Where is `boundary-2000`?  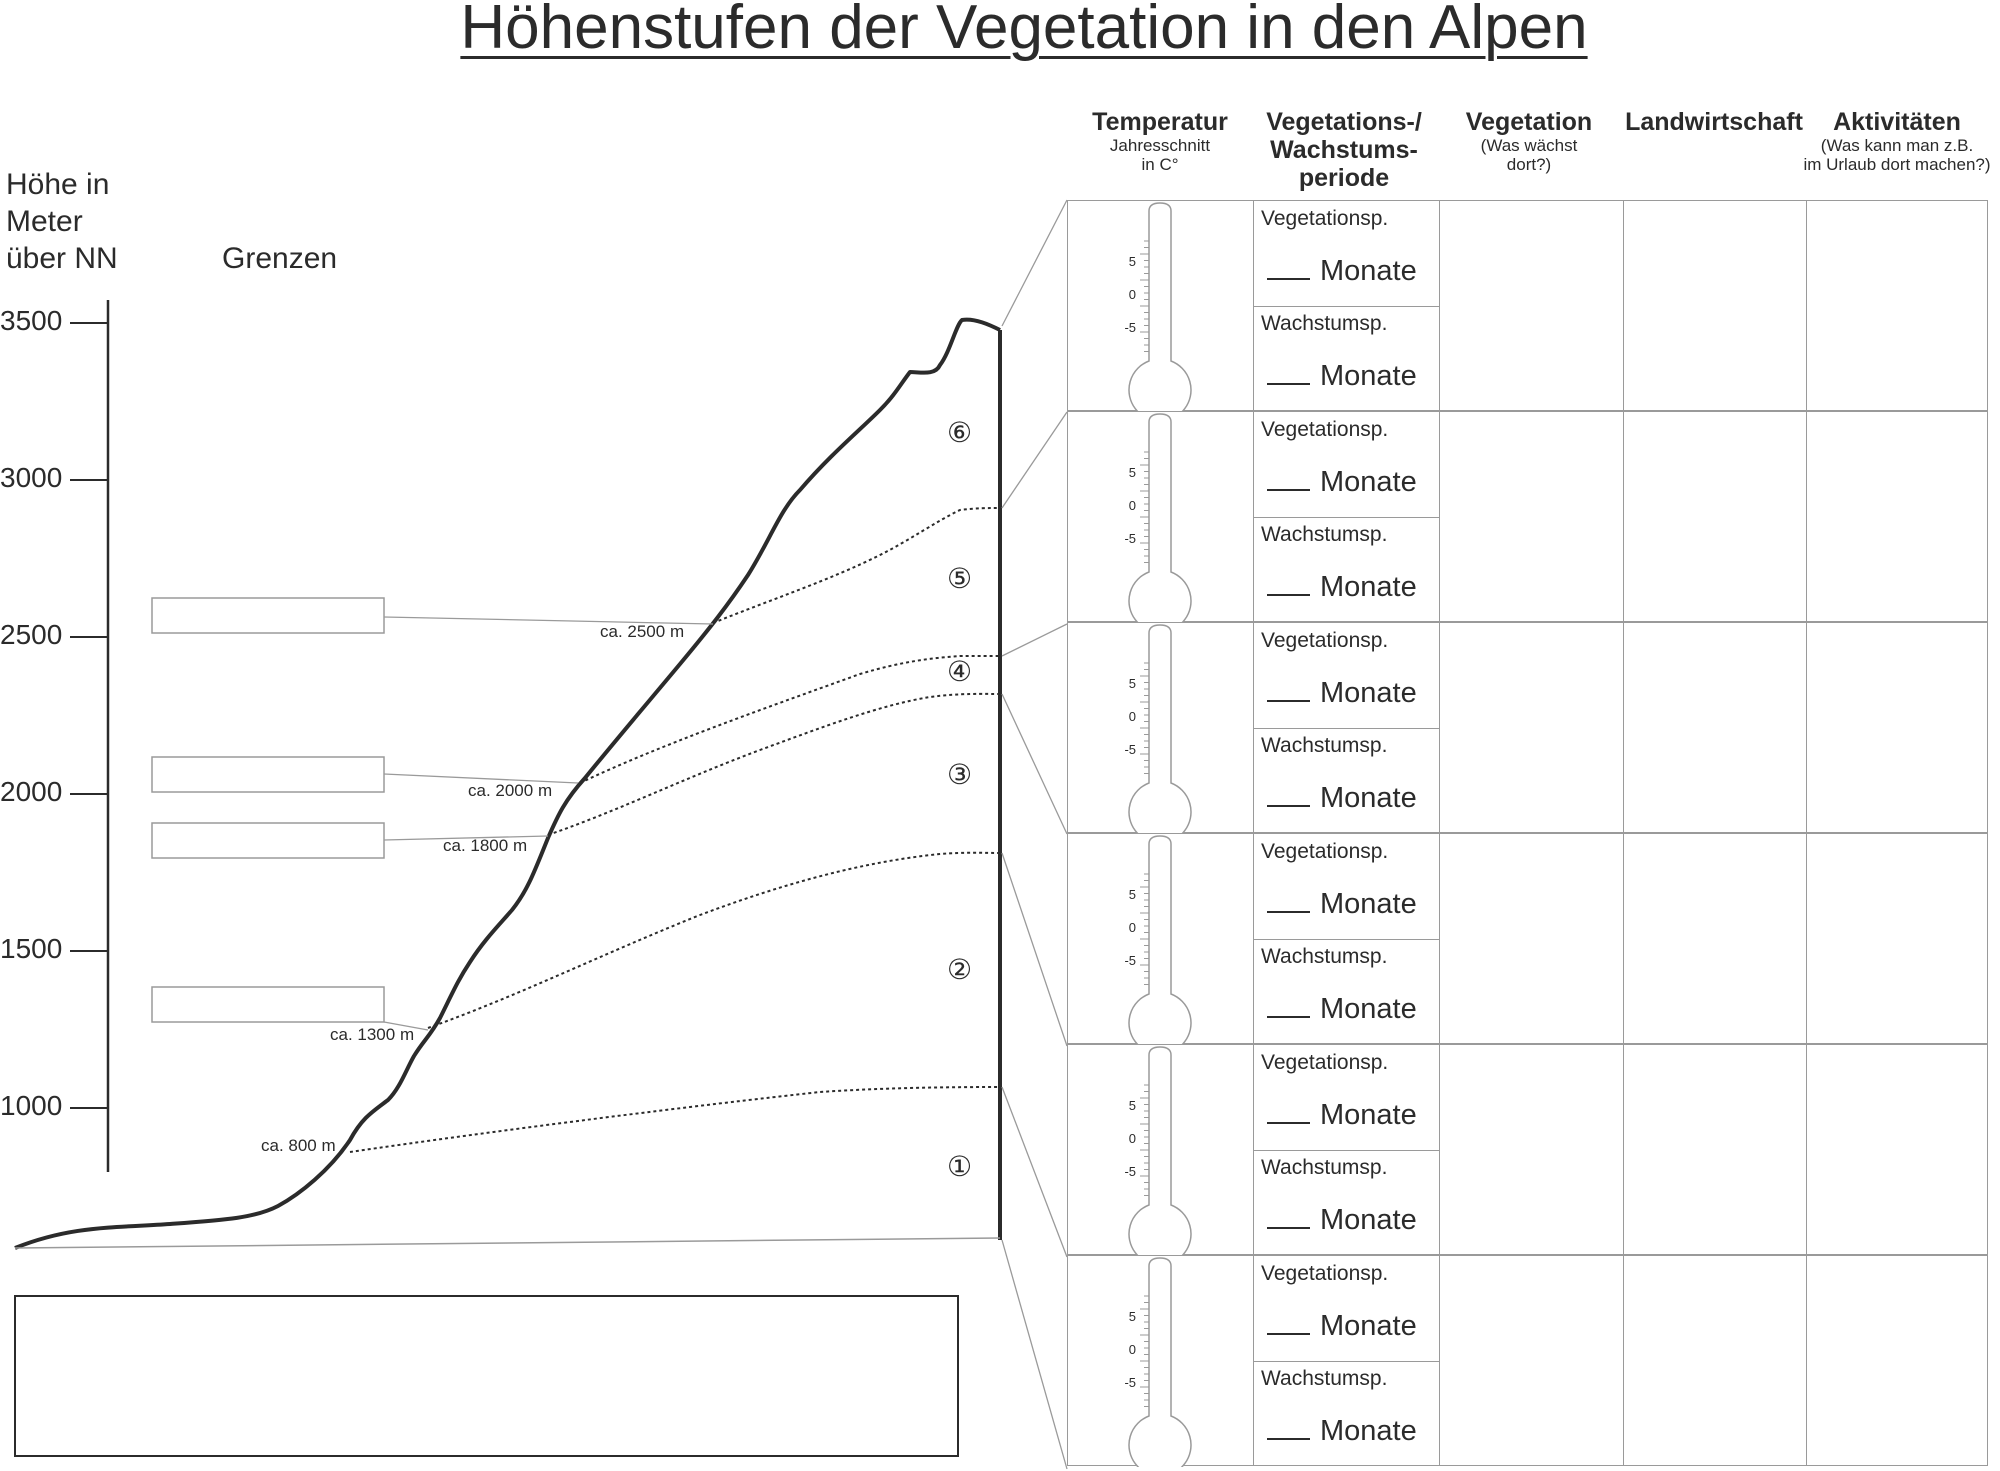
boundary-2000 is located at coordinates (789, 719).